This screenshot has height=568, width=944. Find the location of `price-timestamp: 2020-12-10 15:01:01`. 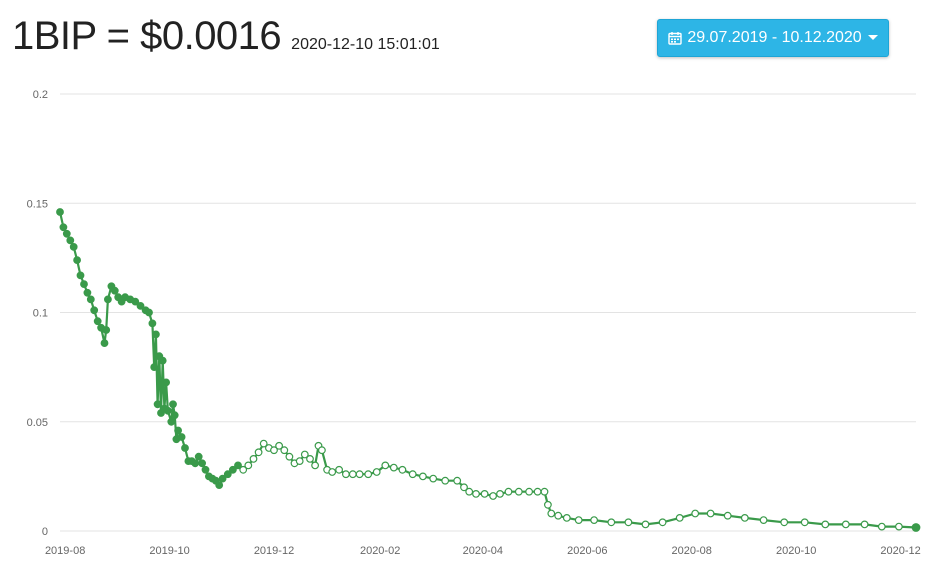

price-timestamp: 2020-12-10 15:01:01 is located at coordinates (365, 44).